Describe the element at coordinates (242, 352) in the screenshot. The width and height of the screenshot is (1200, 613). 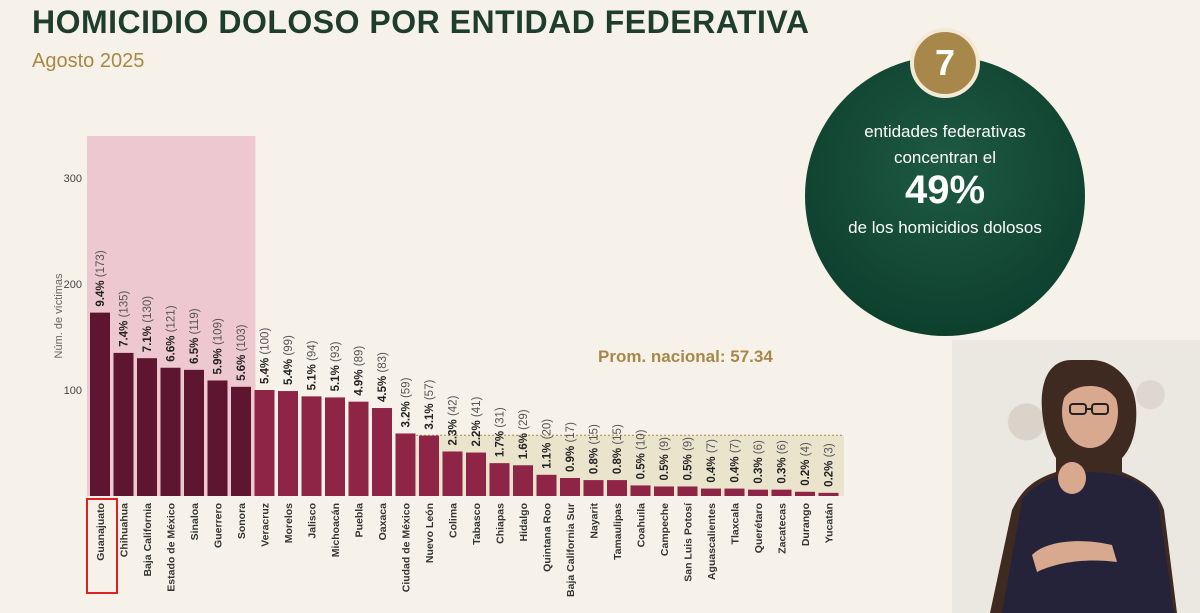
I see `data-label: 5.6% (103)` at that location.